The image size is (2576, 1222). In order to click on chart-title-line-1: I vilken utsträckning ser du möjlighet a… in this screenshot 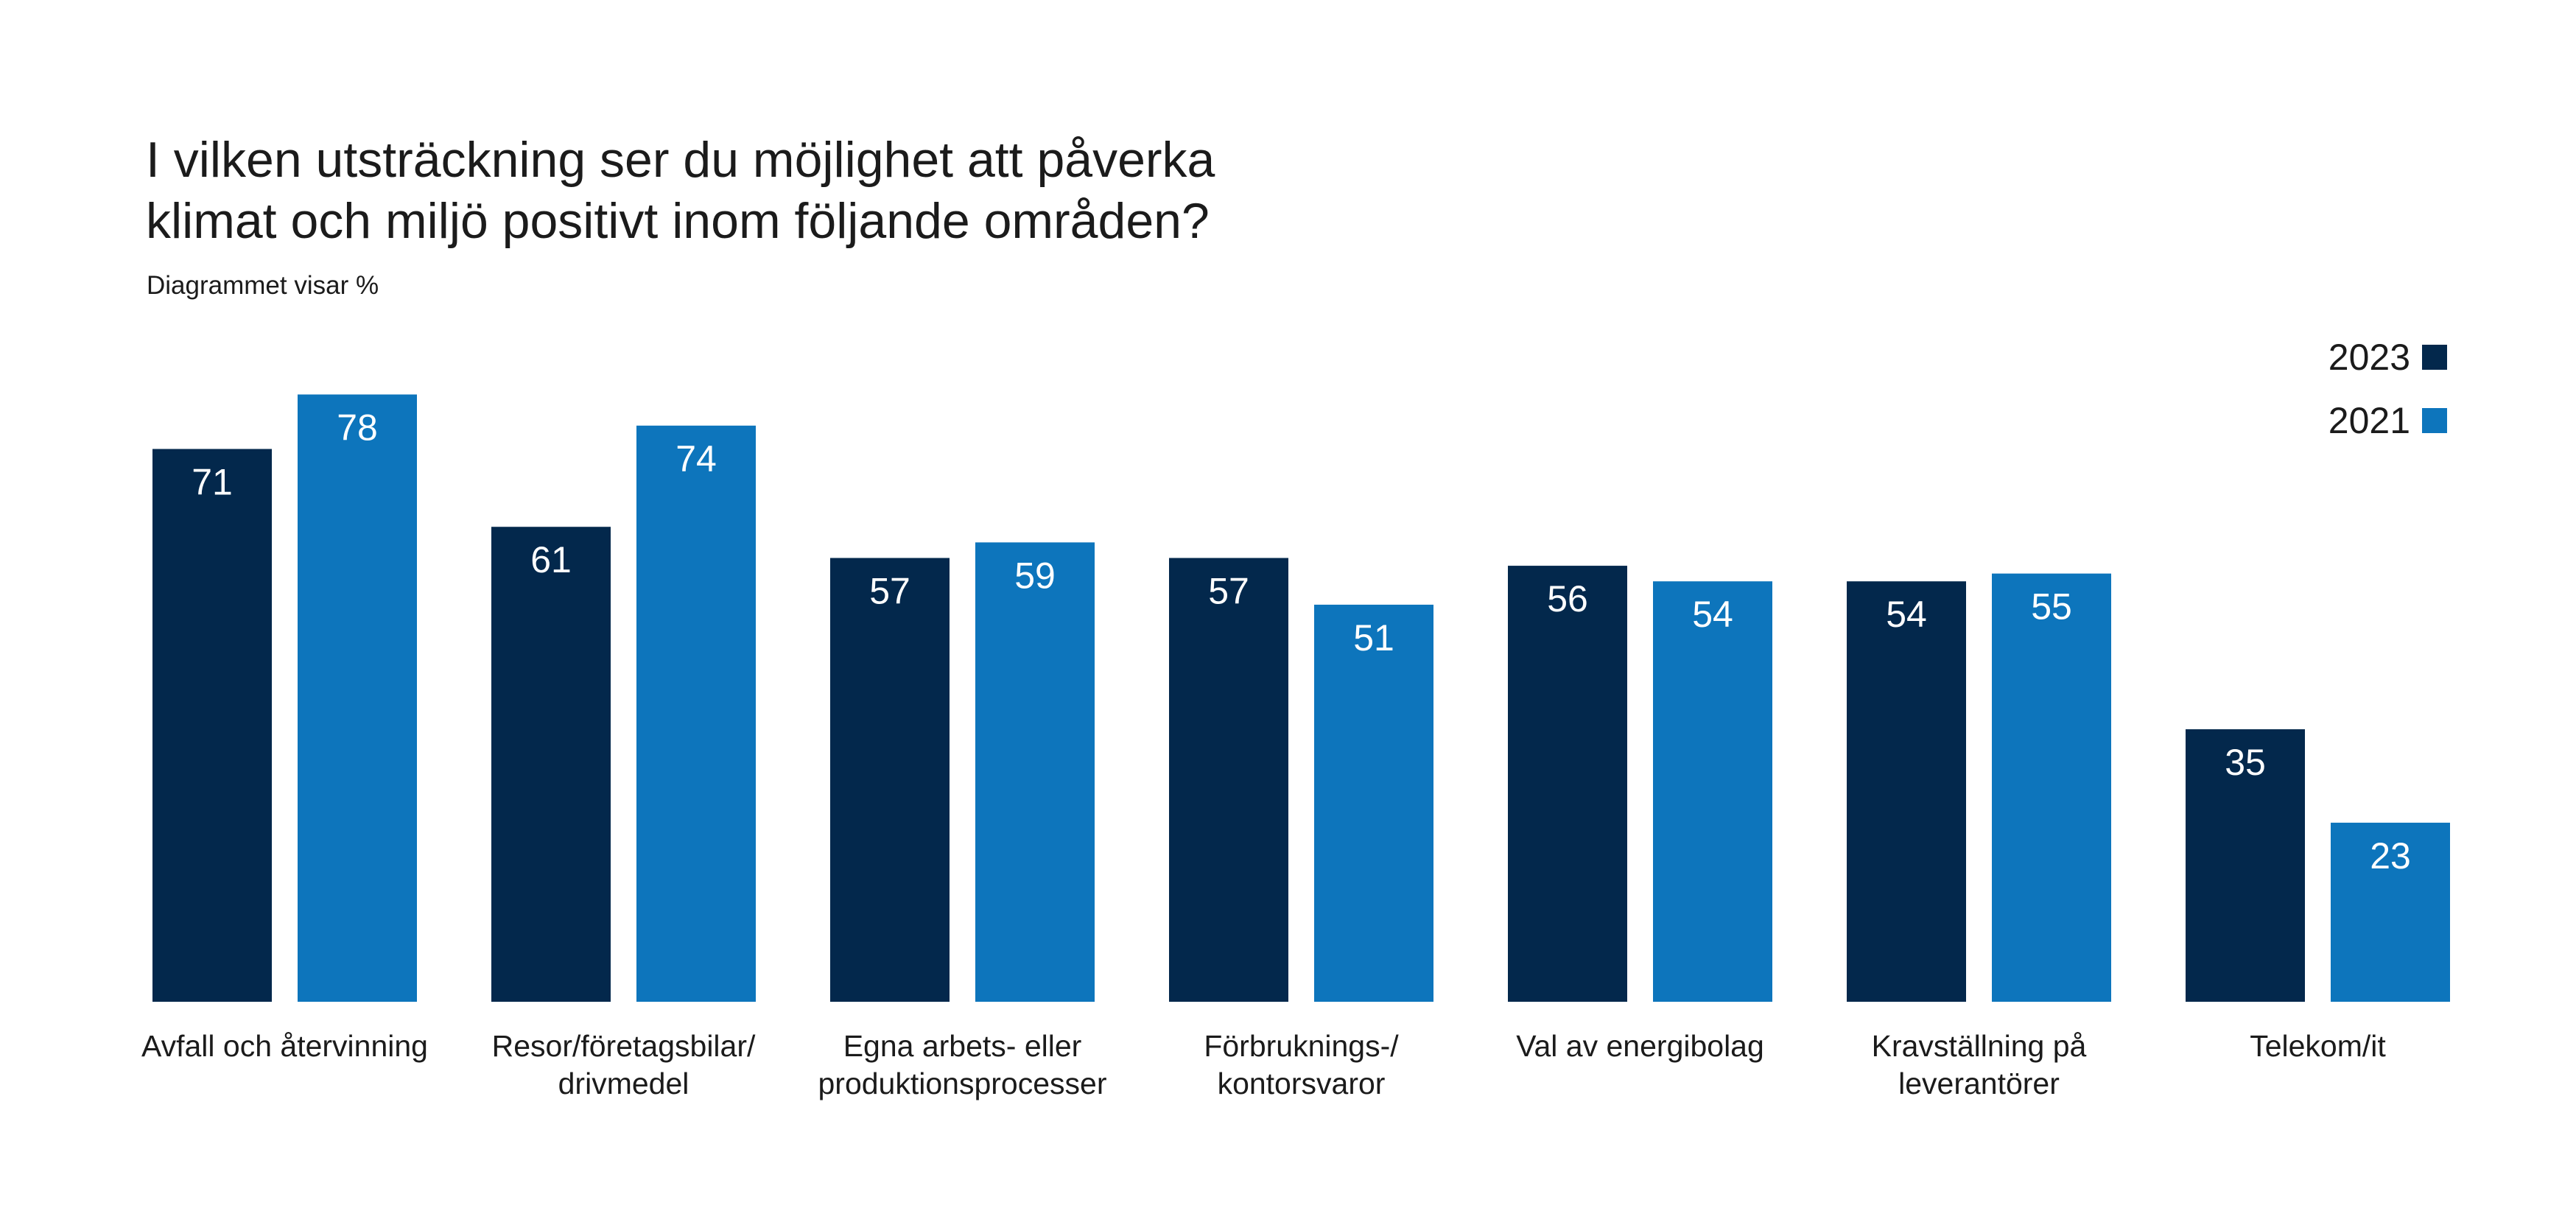, I will do `click(680, 160)`.